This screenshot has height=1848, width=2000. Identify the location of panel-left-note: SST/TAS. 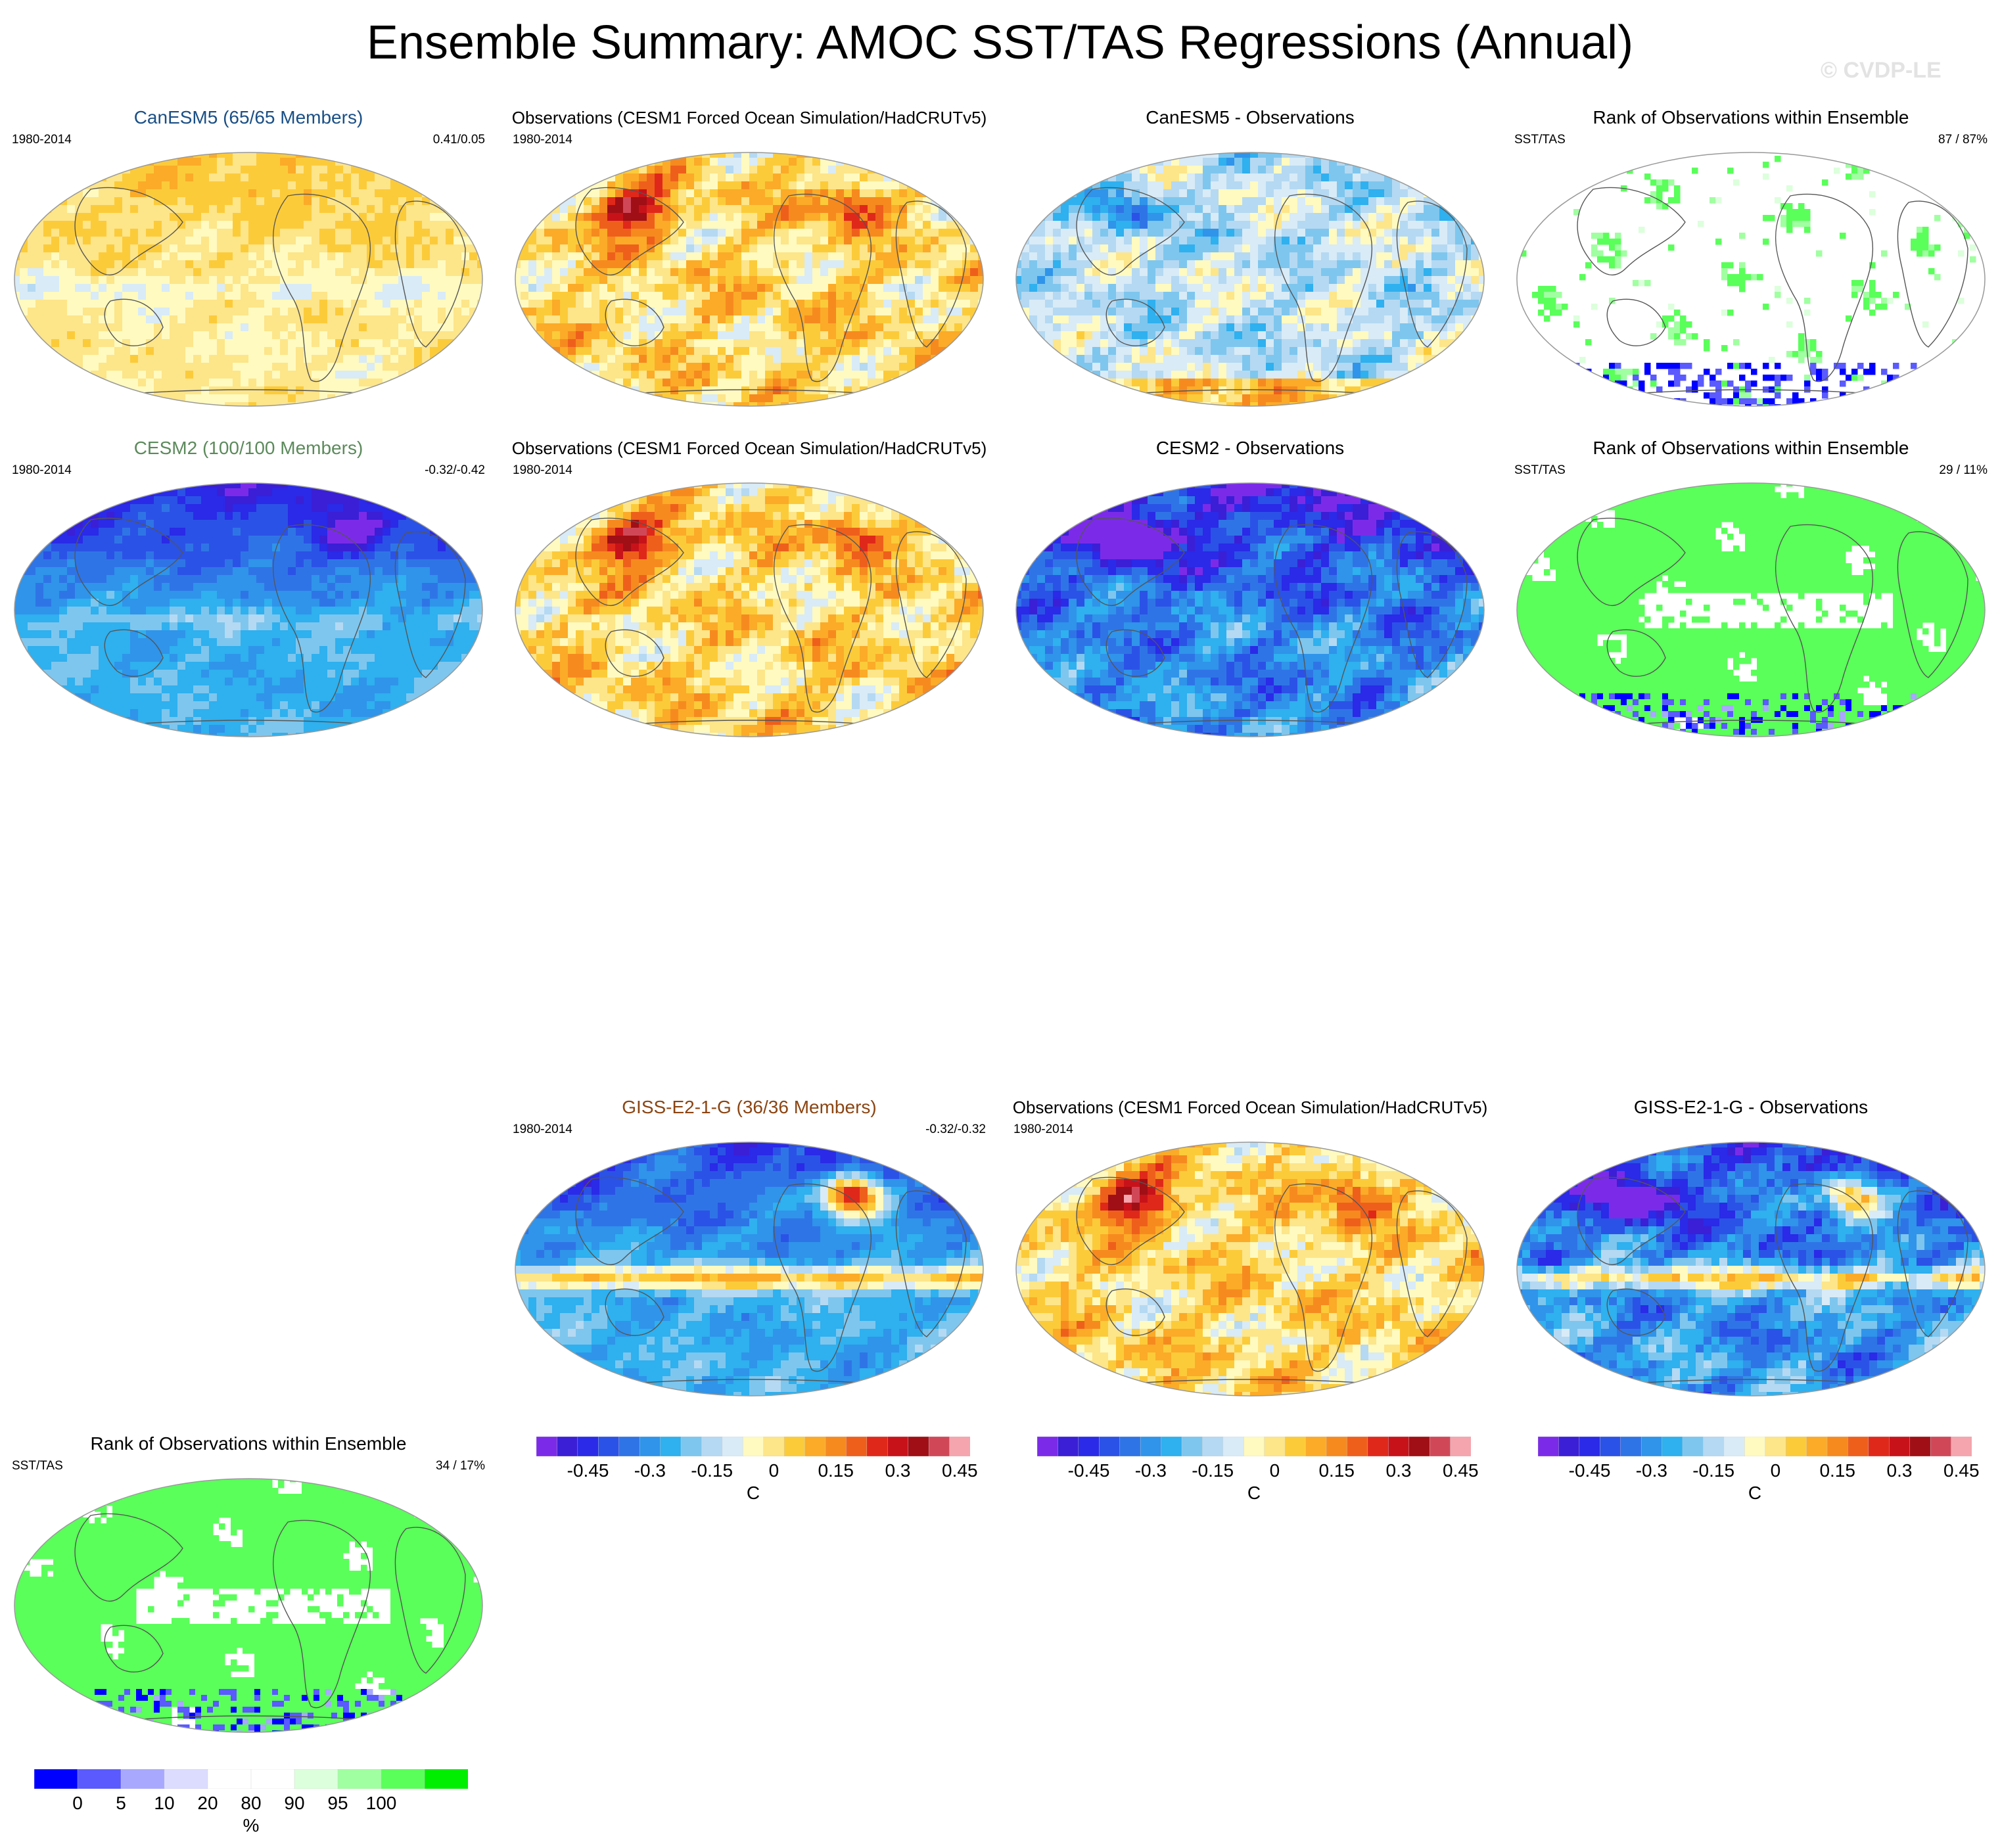
(37, 1466).